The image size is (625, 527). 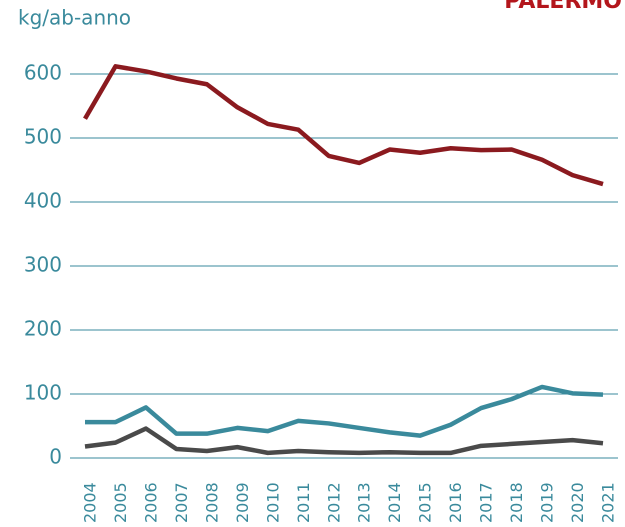 I want to click on x-tick-label: 2017, so click(x=486, y=502).